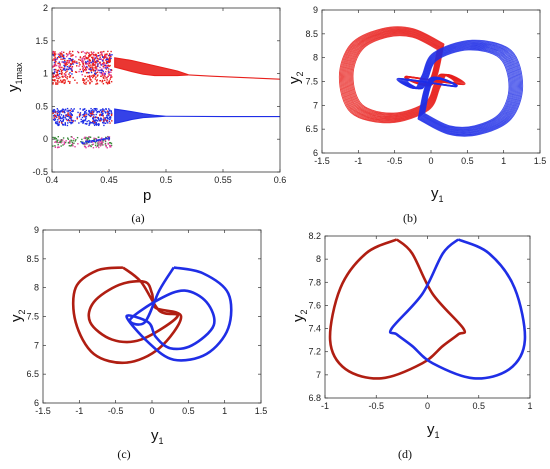 This screenshot has width=550, height=469. I want to click on orbit-blue, so click(460, 88).